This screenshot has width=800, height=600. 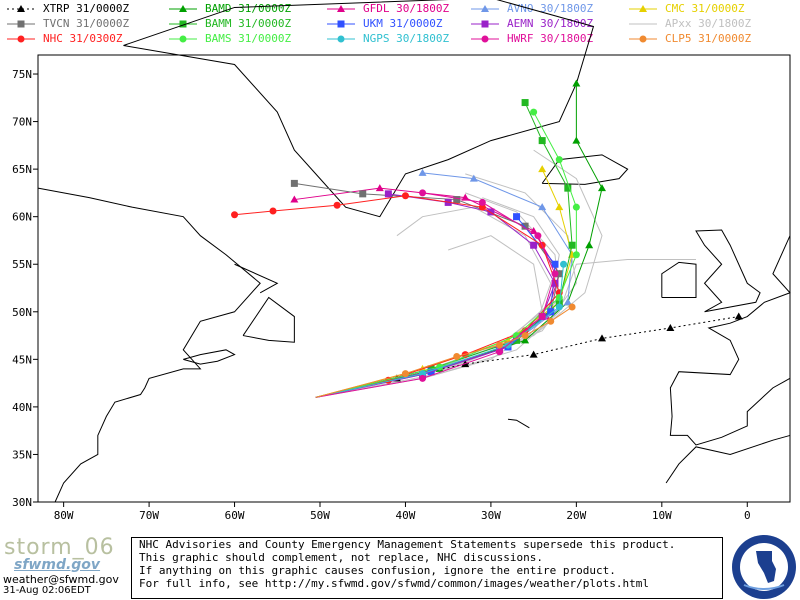 I want to click on y-tick-label: 30N, so click(x=22, y=502).